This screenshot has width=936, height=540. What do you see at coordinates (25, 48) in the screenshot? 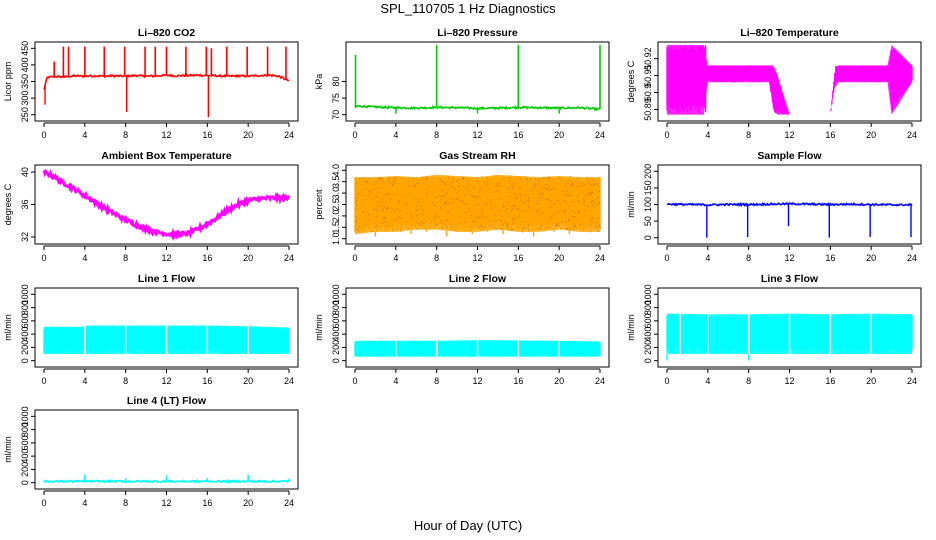
I see `y-tick-label: 450` at bounding box center [25, 48].